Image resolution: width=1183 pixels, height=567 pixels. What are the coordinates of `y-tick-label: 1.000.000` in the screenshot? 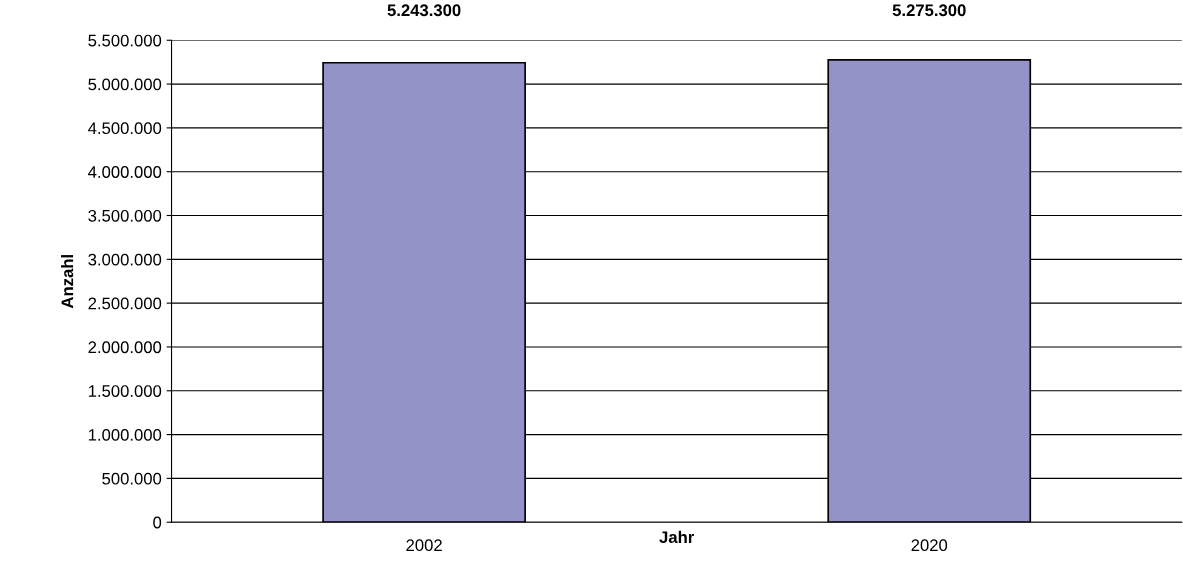 It's located at (125, 434).